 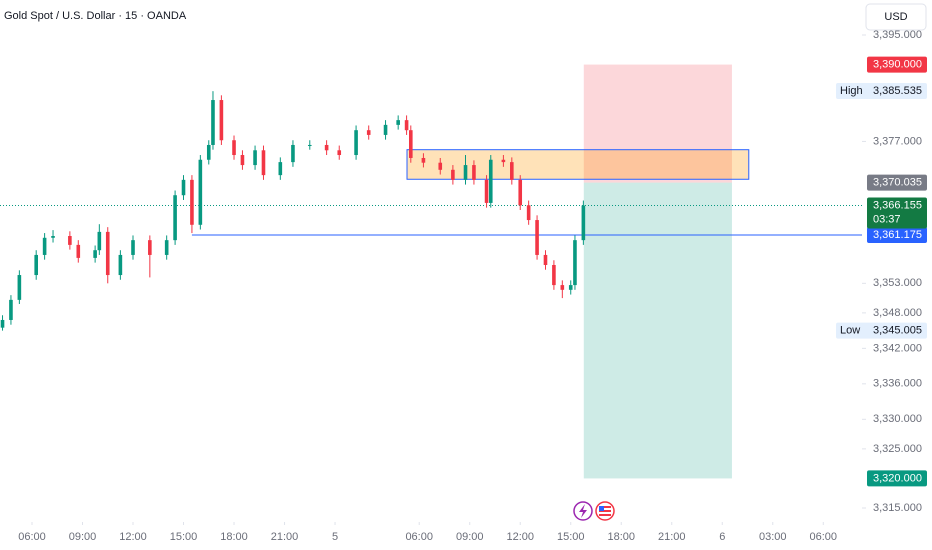 I want to click on level-price-tag: 3,361.175, so click(x=897, y=235).